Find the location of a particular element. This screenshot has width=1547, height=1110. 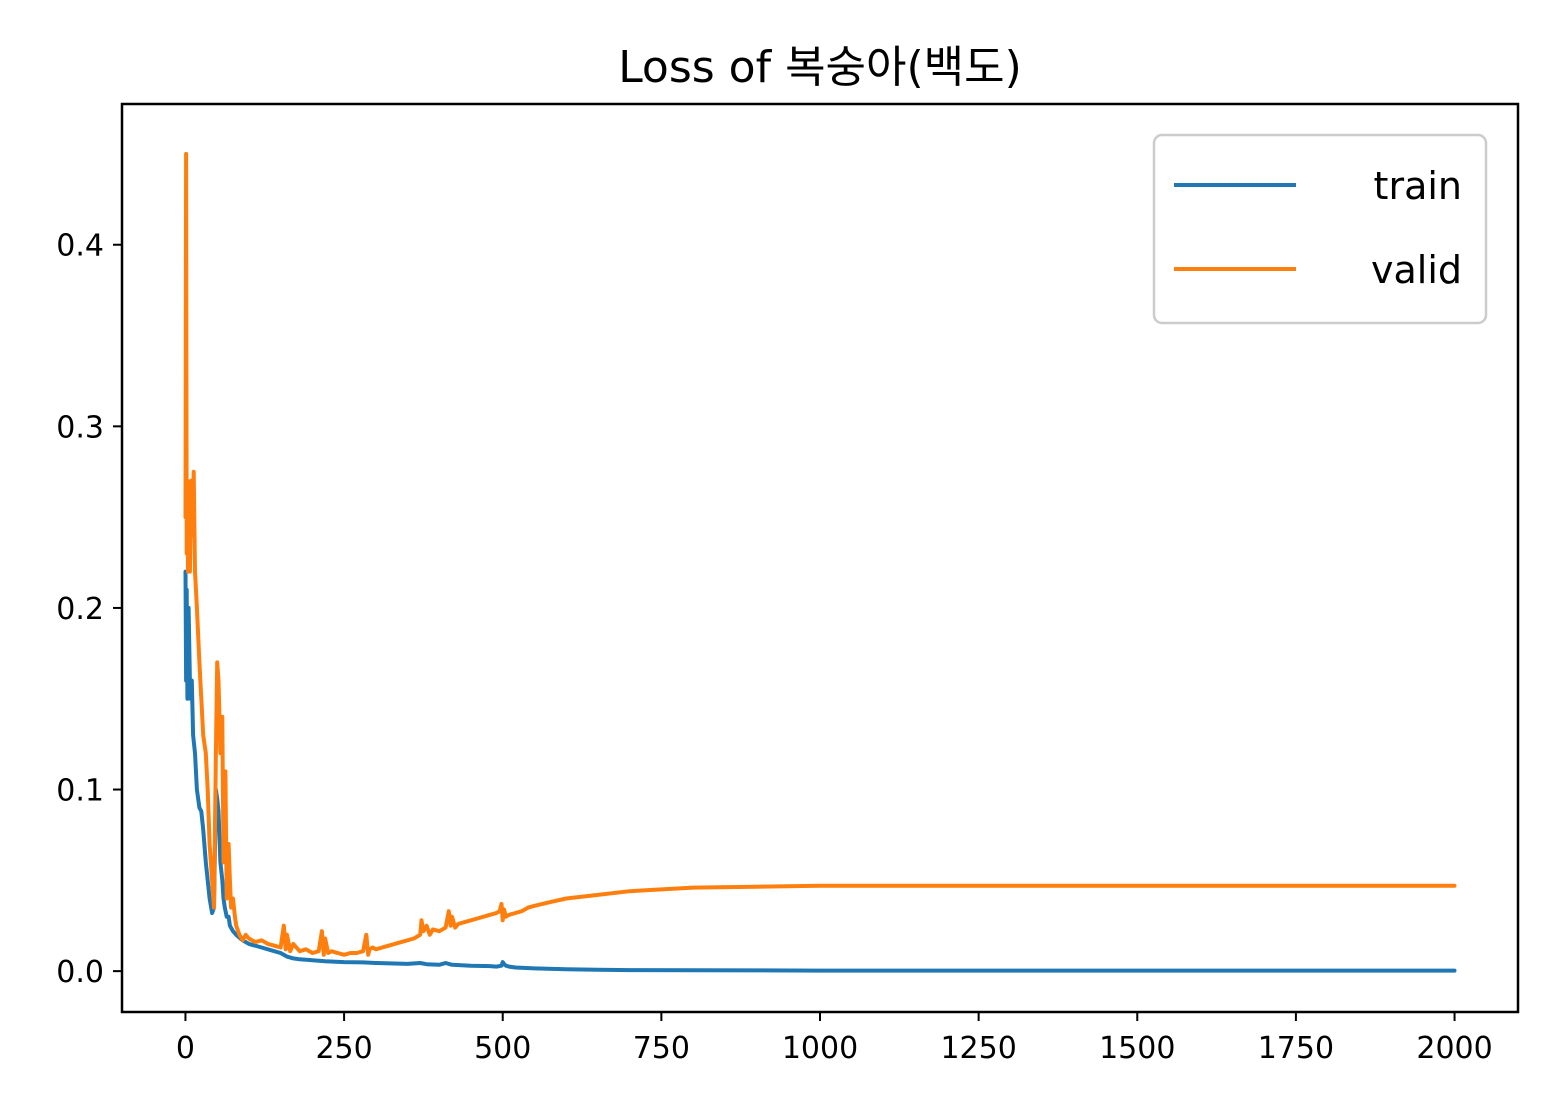

x-tick-label: 0 is located at coordinates (185, 1048).